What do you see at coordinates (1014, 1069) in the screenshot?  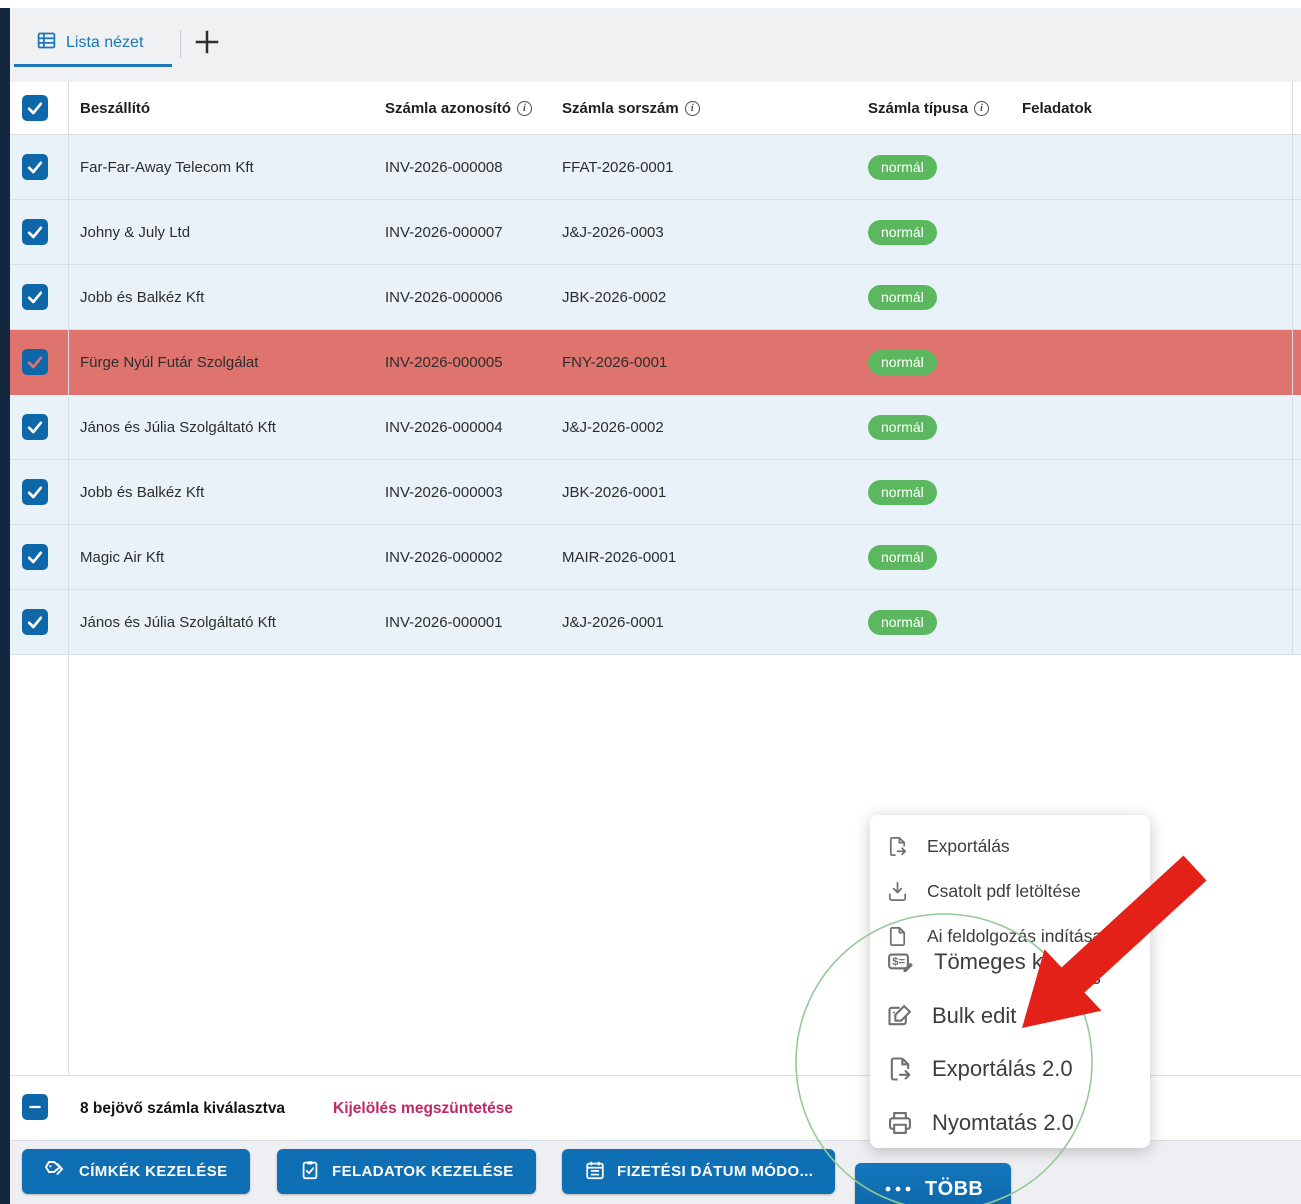 I see `menu-item-export-2: Exportálás 2.0` at bounding box center [1014, 1069].